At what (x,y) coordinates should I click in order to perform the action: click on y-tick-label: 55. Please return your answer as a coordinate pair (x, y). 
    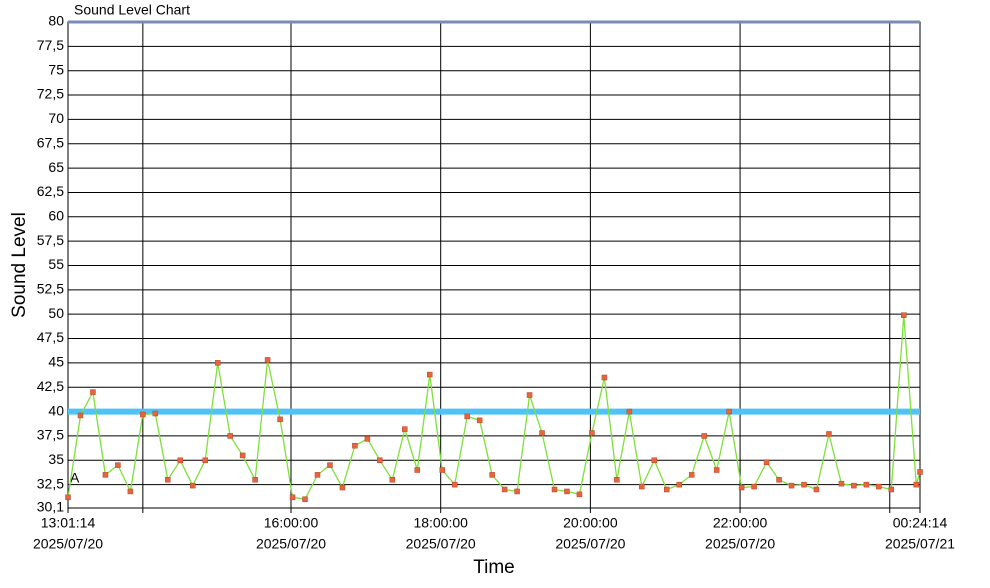
    Looking at the image, I should click on (56, 264).